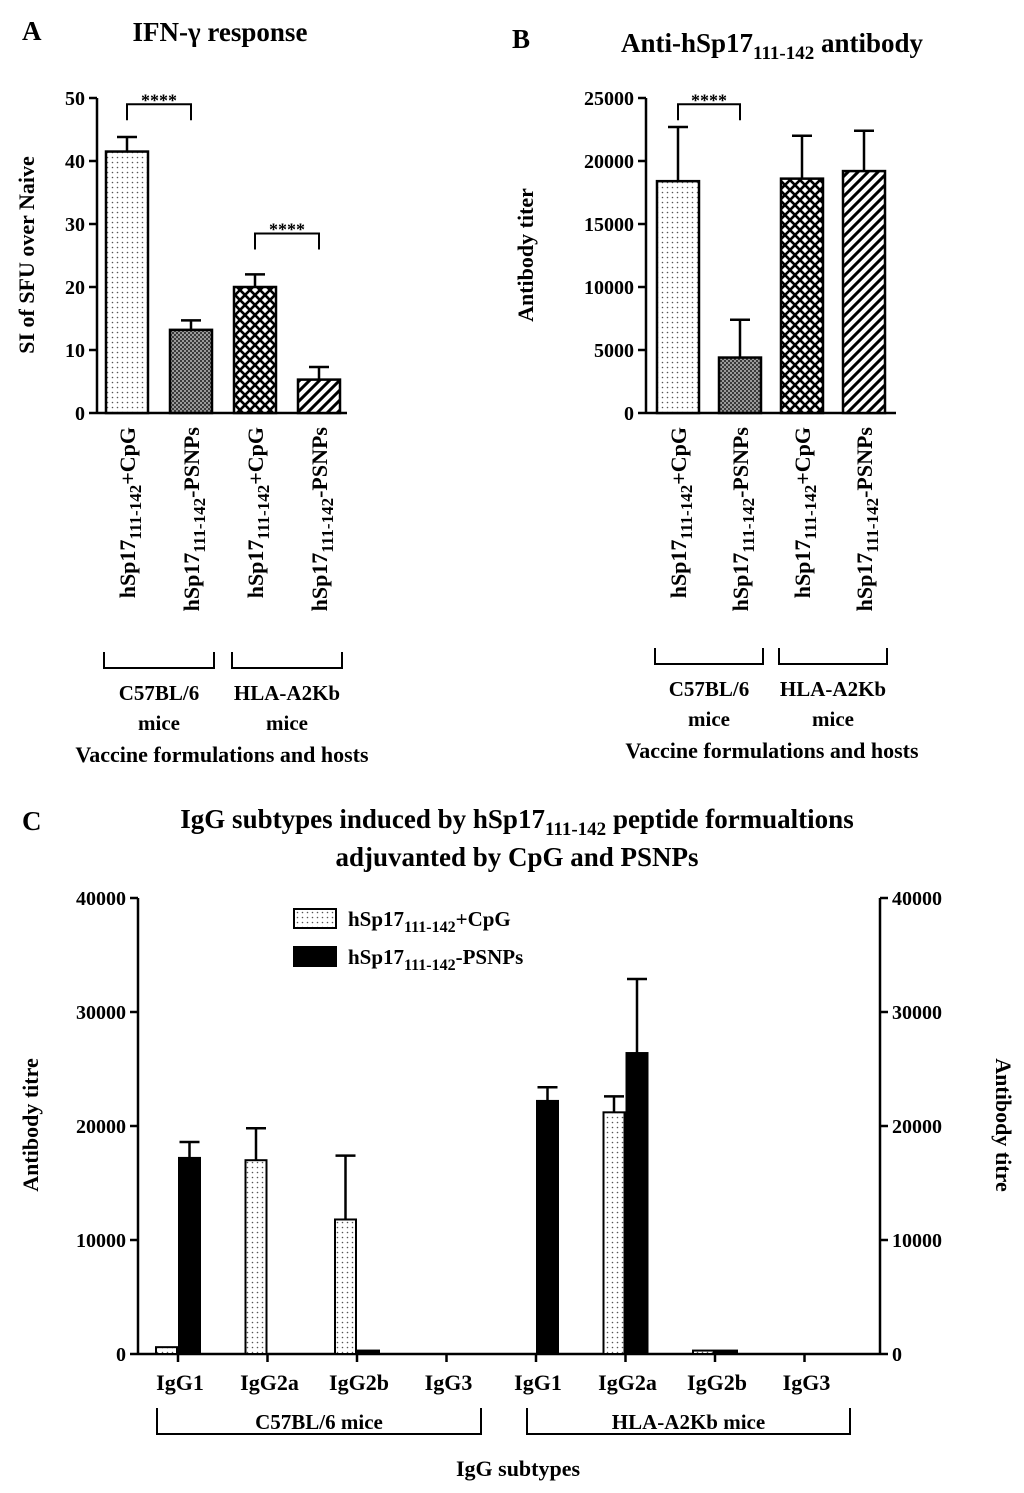  What do you see at coordinates (614, 351) in the screenshot?
I see `panel-b-ytick-label: 5000` at bounding box center [614, 351].